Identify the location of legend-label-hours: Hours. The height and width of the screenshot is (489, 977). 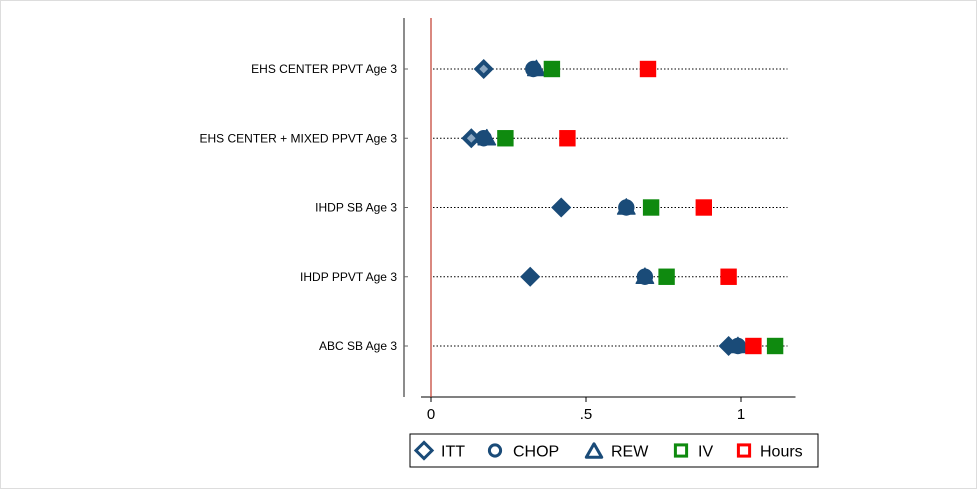
(781, 452).